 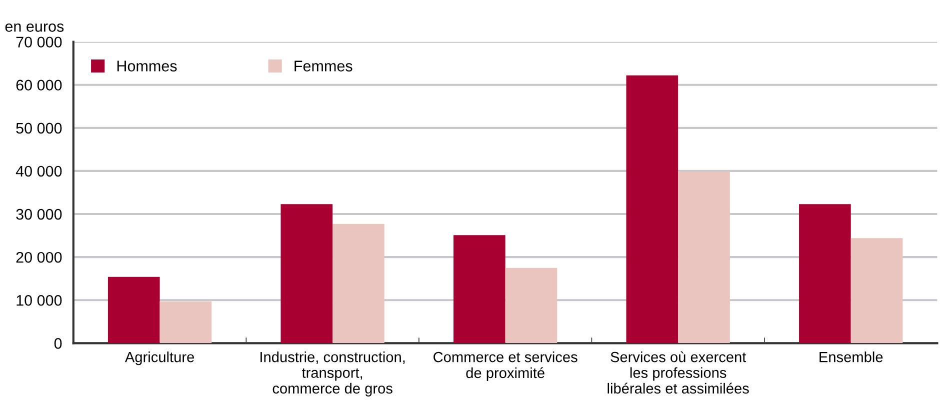 What do you see at coordinates (323, 66) in the screenshot?
I see `legend-label: Femmes` at bounding box center [323, 66].